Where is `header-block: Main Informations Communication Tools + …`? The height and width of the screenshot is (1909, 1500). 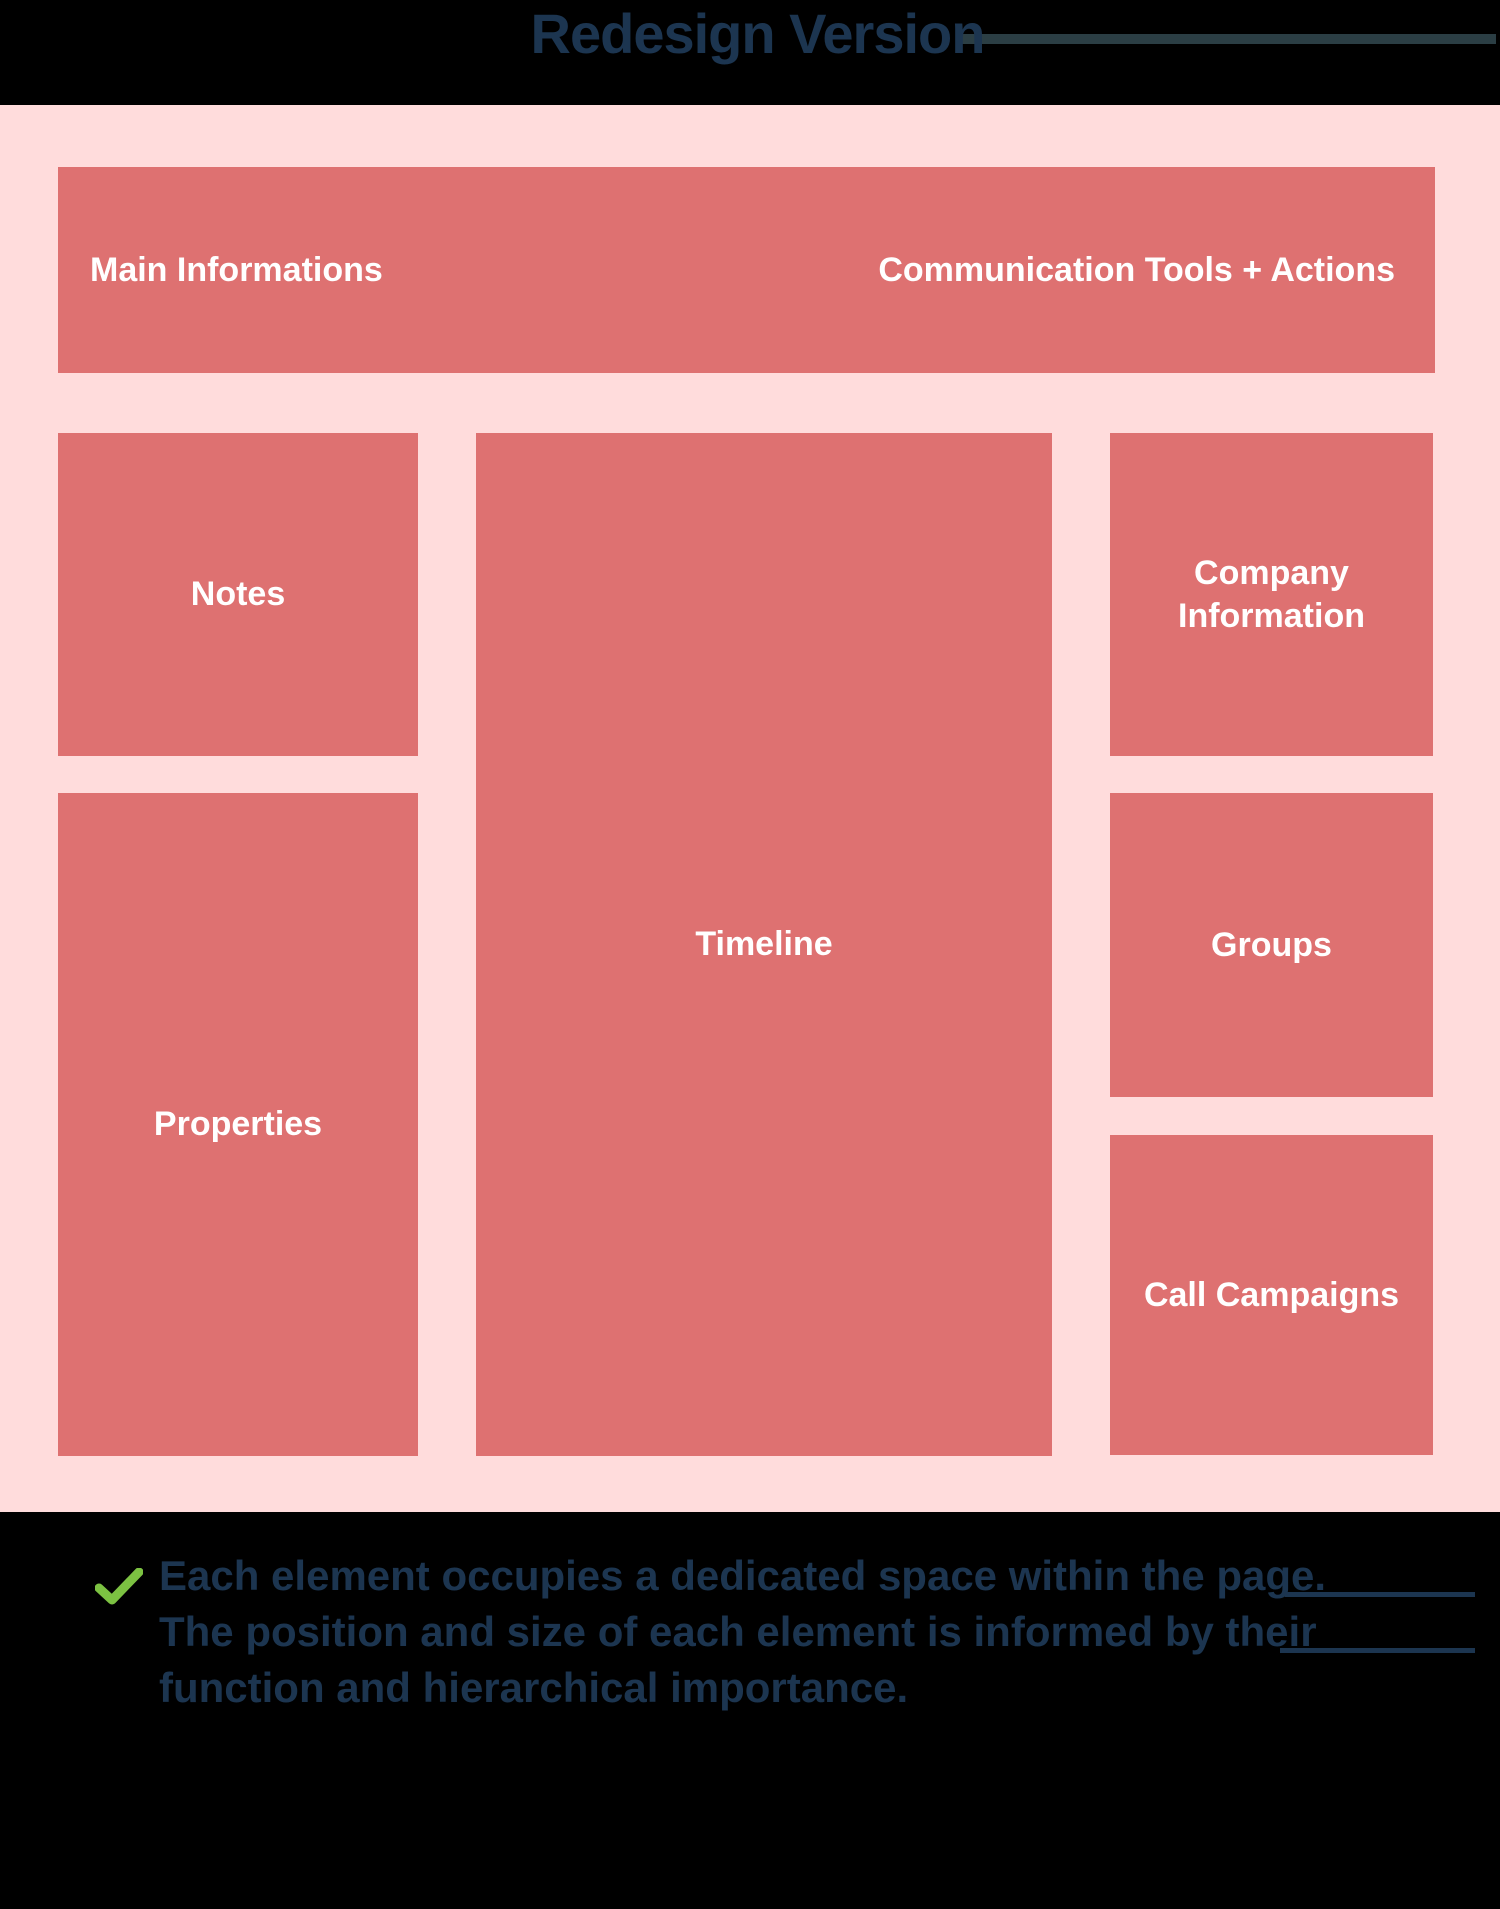 header-block: Main Informations Communication Tools + … is located at coordinates (746, 270).